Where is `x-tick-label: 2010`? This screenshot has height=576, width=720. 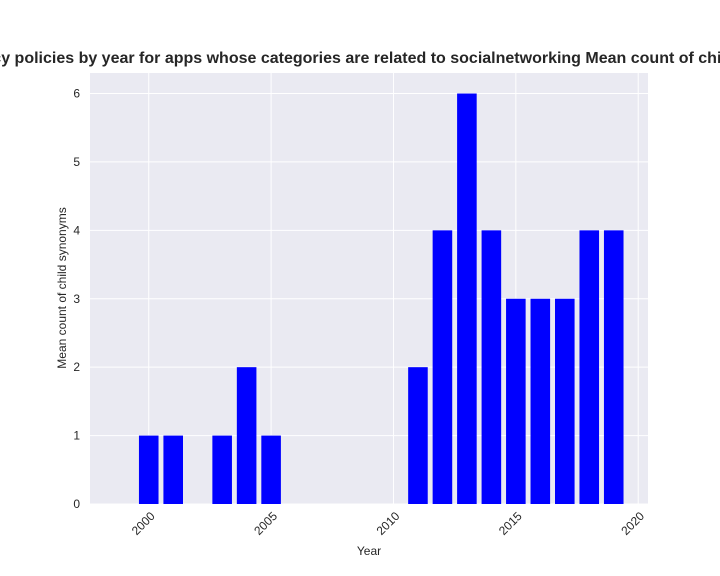 x-tick-label: 2010 is located at coordinates (388, 523).